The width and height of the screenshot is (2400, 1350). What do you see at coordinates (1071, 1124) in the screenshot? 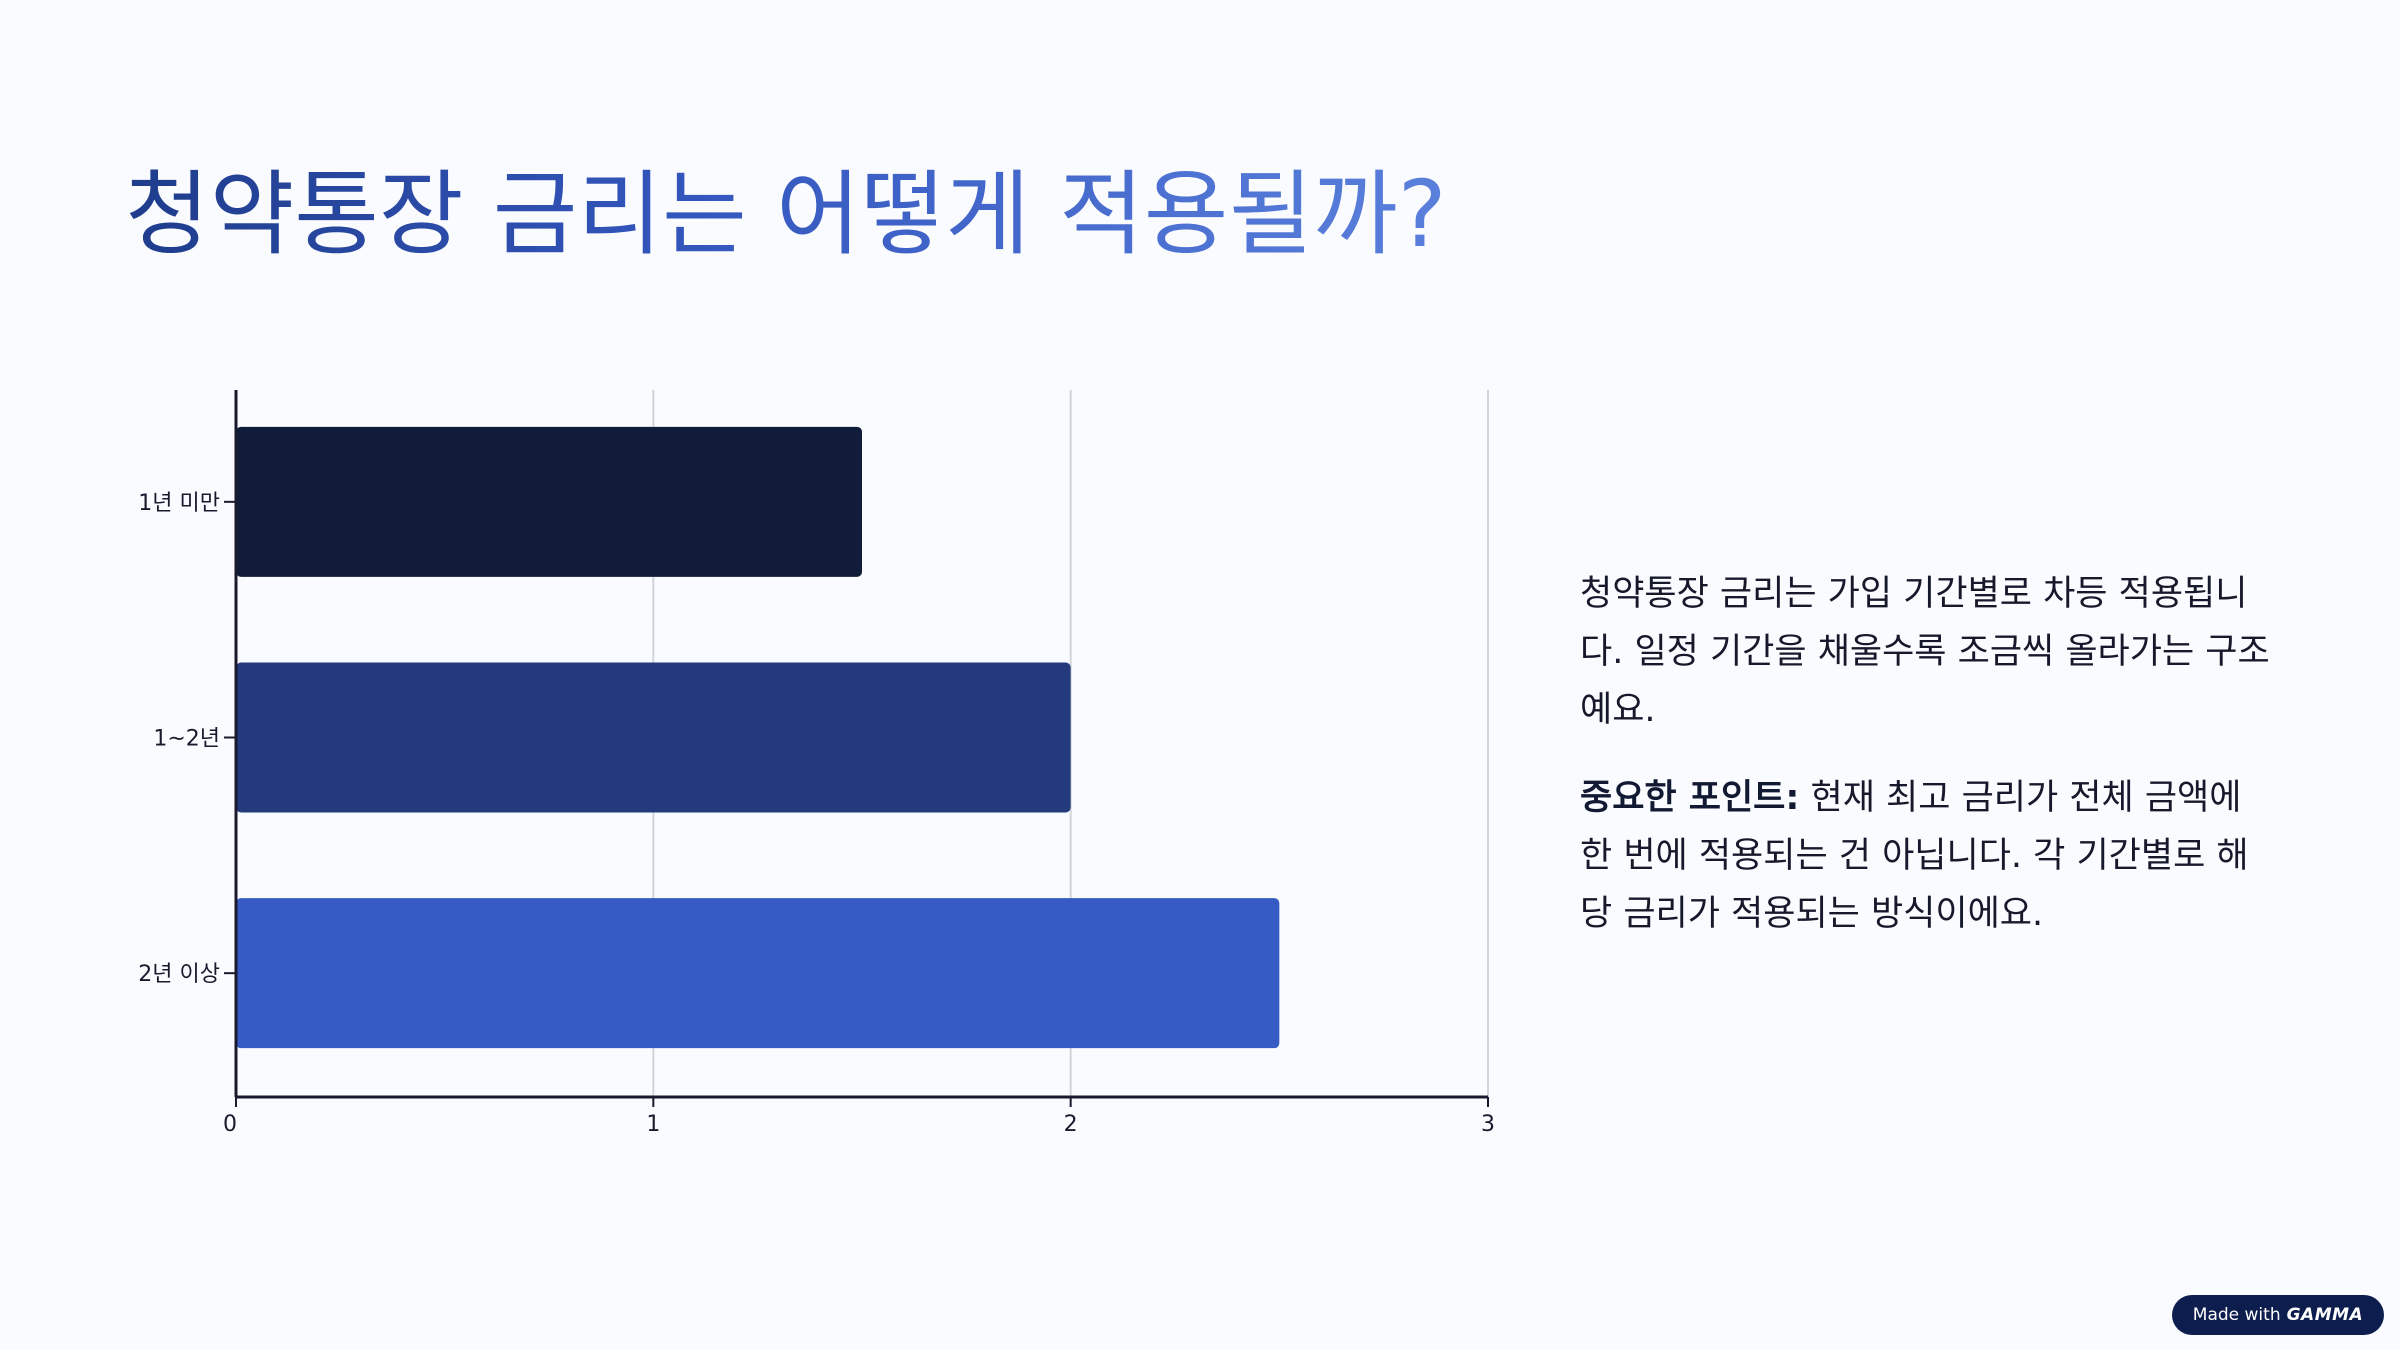
I see `x-tick-label: 2` at bounding box center [1071, 1124].